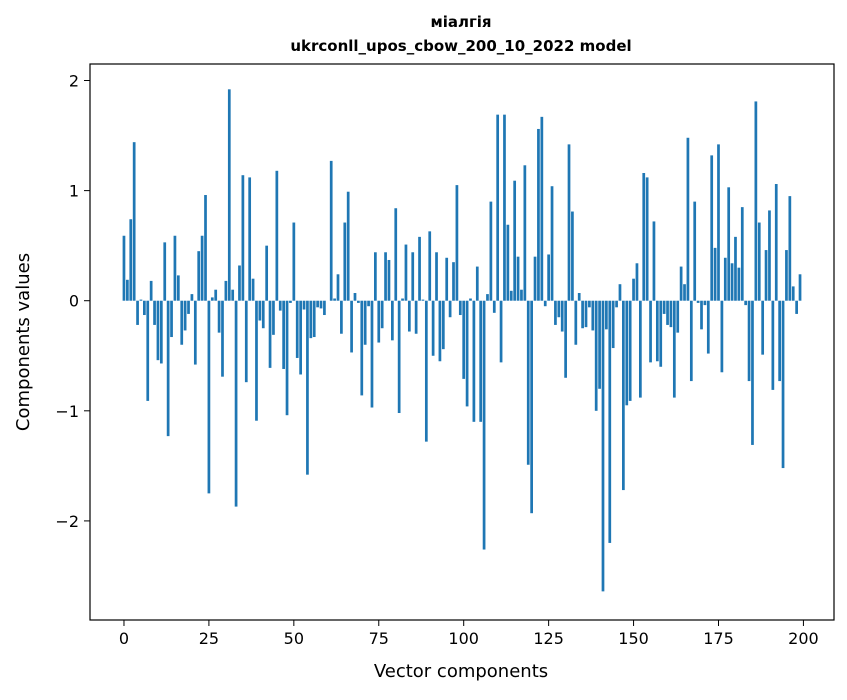 This screenshot has width=847, height=700. What do you see at coordinates (460, 22) in the screenshot?
I see `chart-title: міалгія` at bounding box center [460, 22].